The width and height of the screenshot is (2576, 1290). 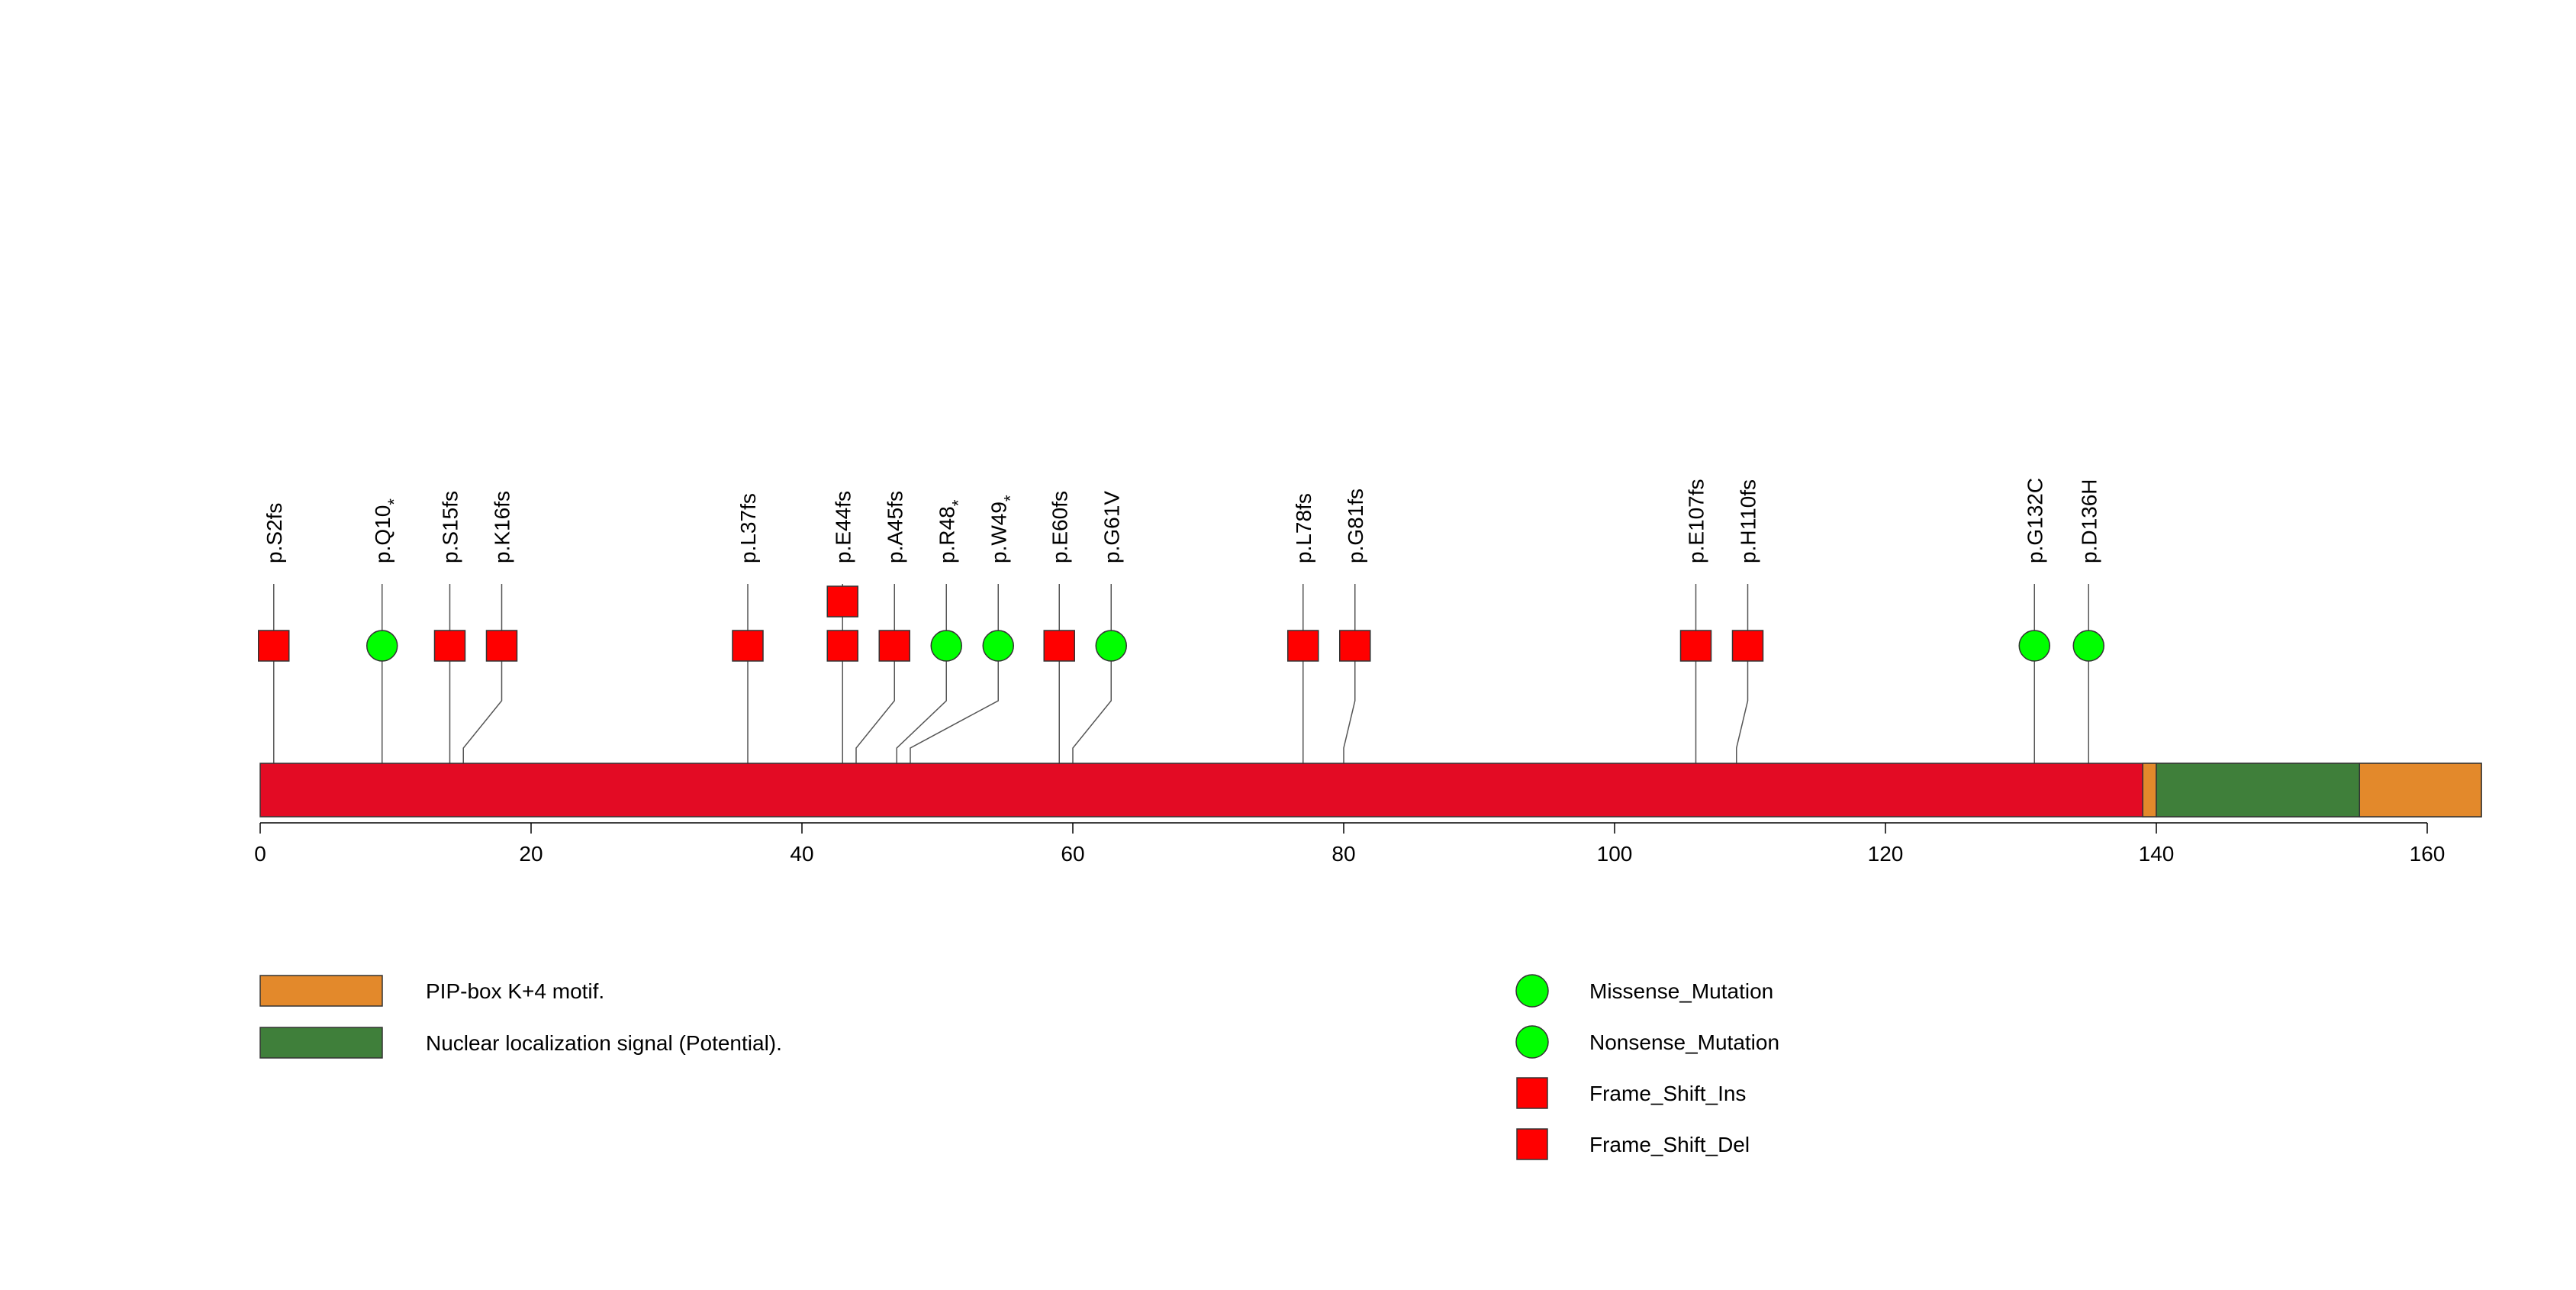 What do you see at coordinates (387, 530) in the screenshot?
I see `mutation-label: p.Q10*` at bounding box center [387, 530].